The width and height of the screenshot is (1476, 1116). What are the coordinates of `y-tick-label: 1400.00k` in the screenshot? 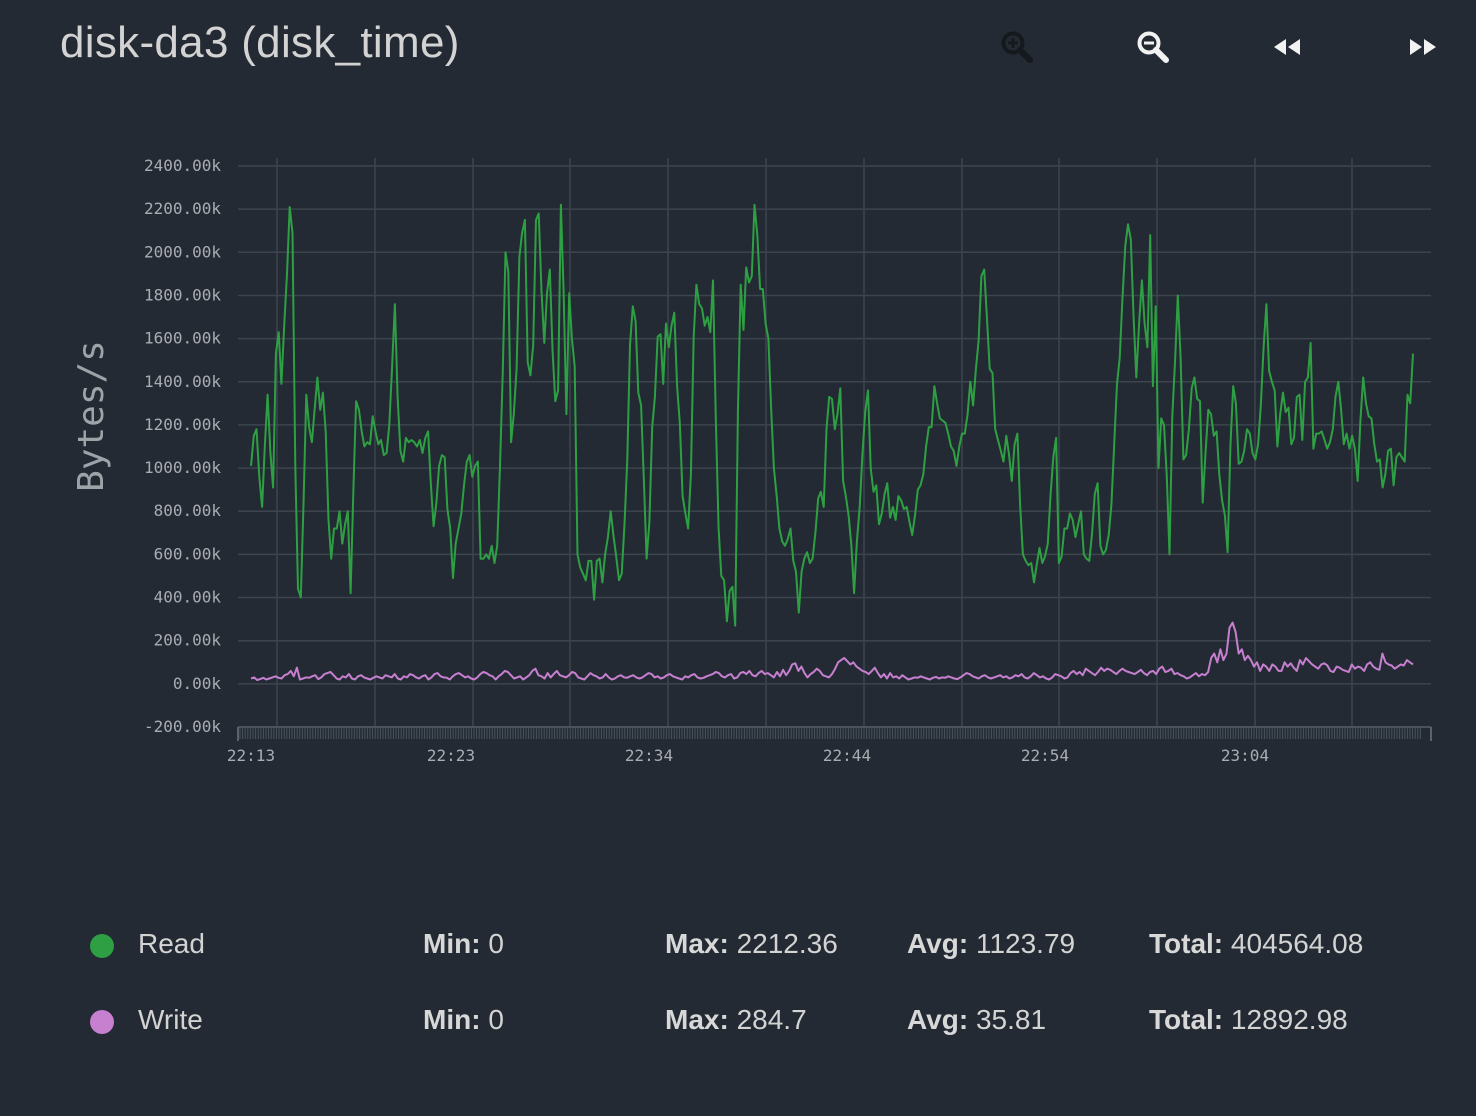 It's located at (182, 381).